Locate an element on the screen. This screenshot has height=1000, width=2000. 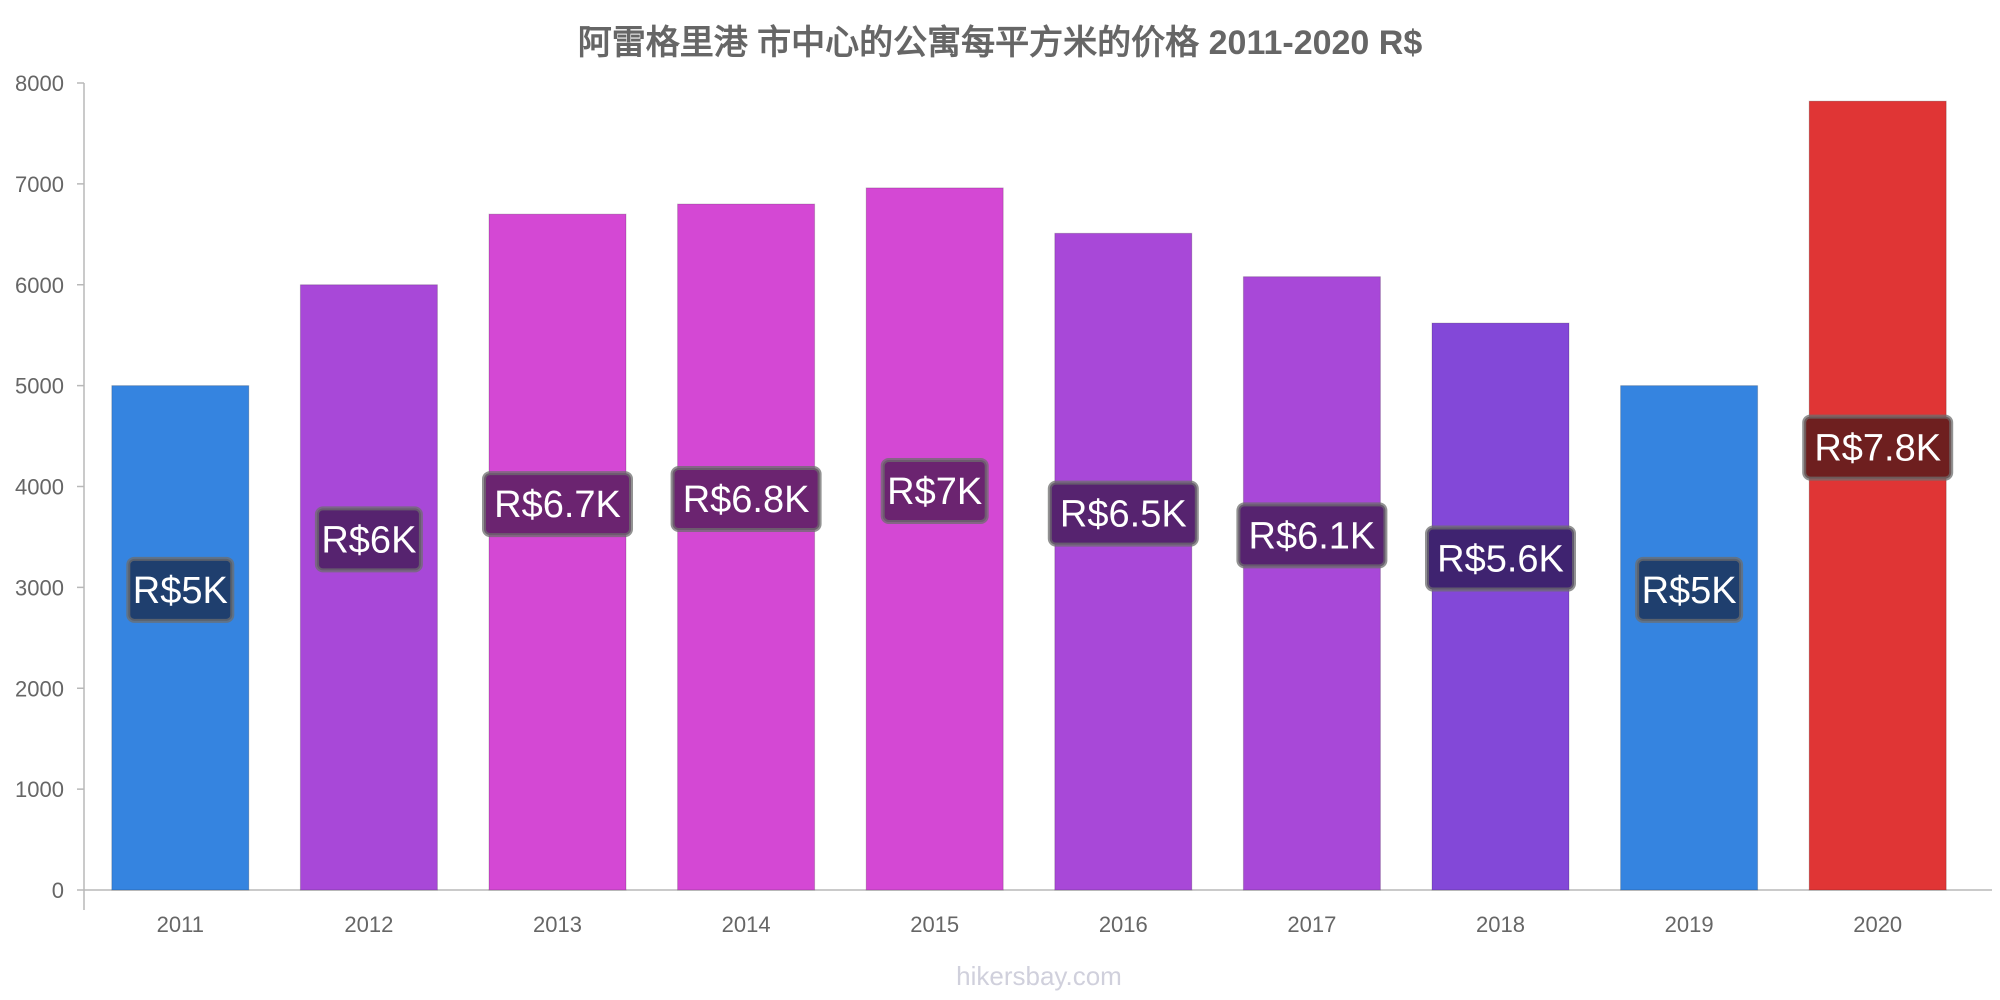
y-tick-label: 8000 is located at coordinates (39, 83).